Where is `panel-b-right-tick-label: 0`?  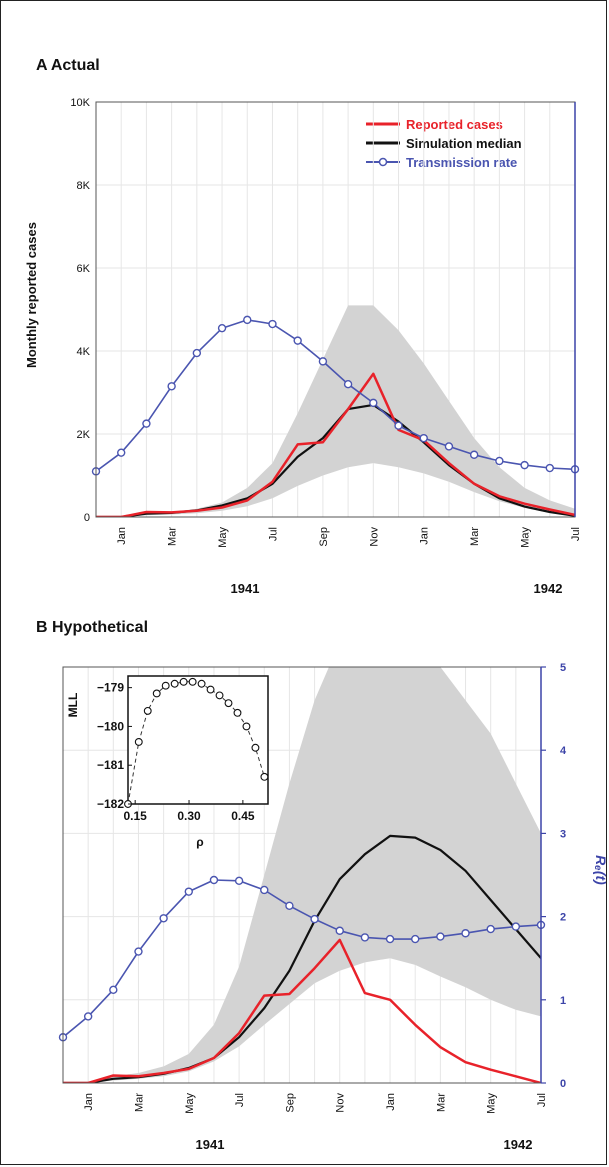
panel-b-right-tick-label: 0 is located at coordinates (563, 1084).